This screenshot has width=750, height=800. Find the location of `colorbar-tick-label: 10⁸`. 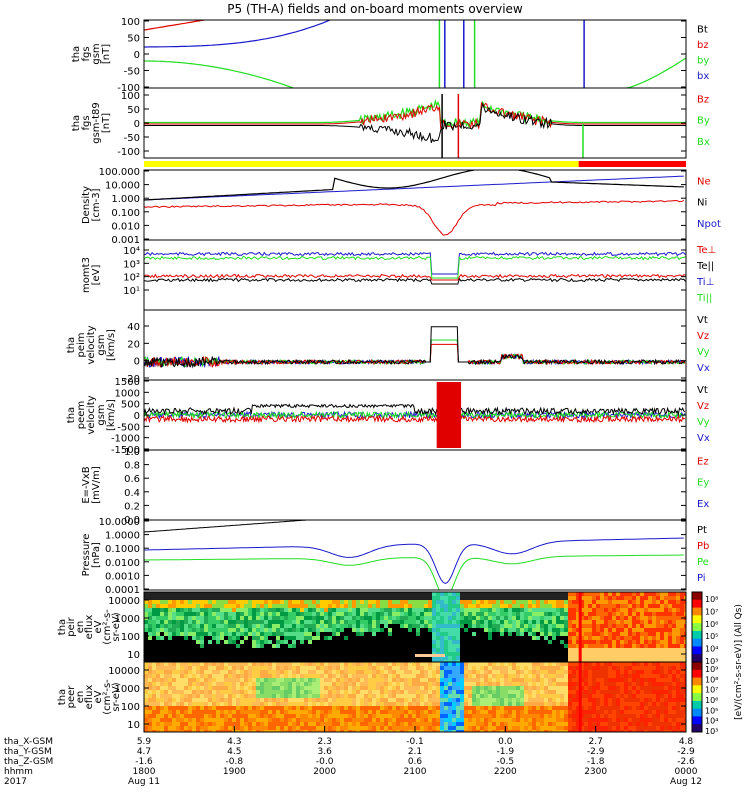

colorbar-tick-label: 10⁸ is located at coordinates (711, 599).